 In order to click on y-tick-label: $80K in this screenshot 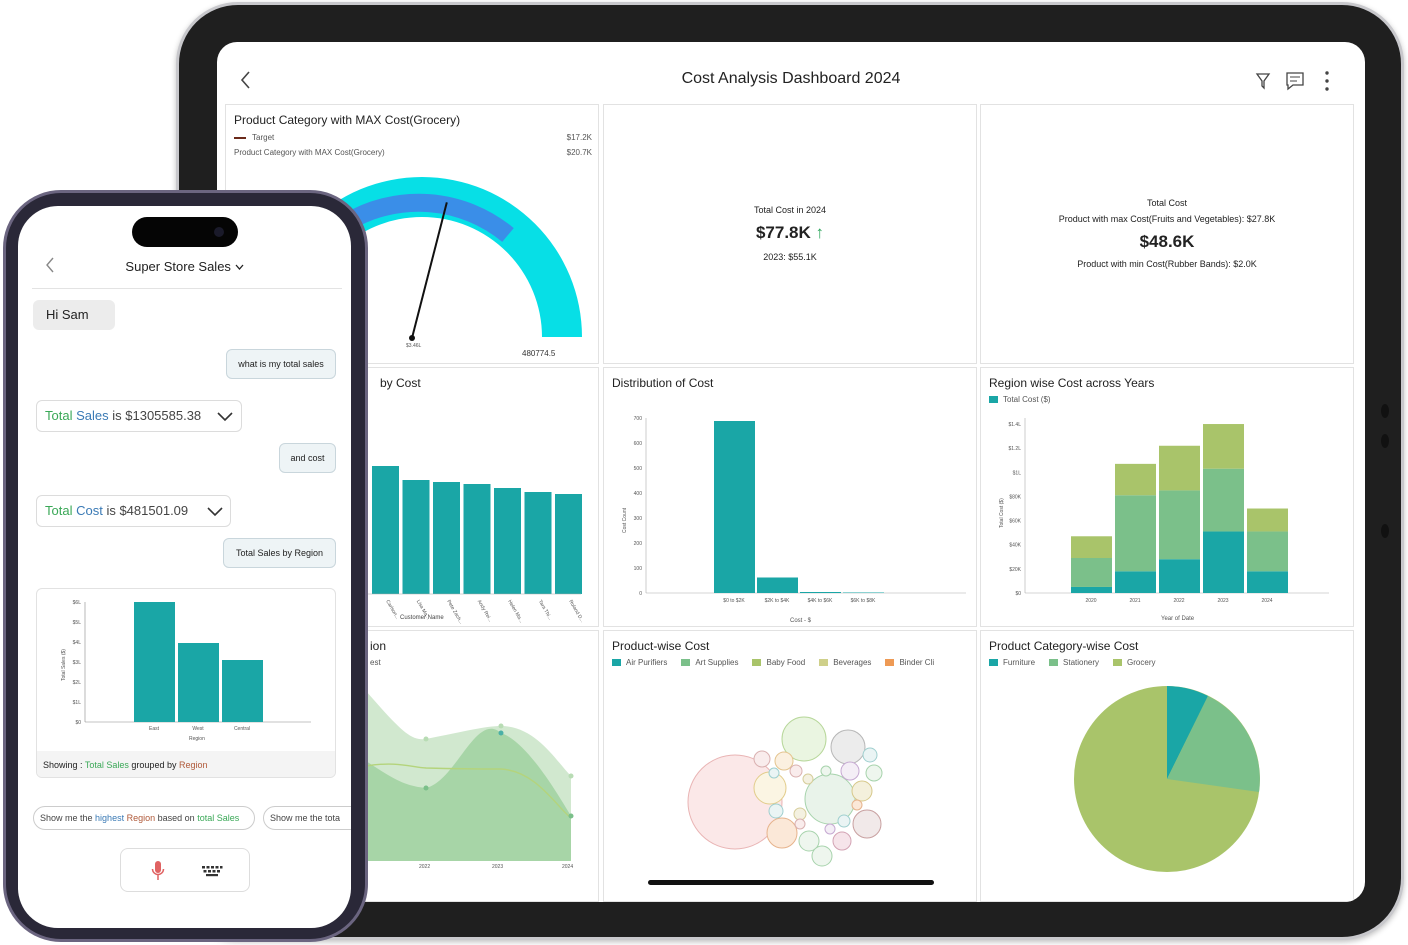, I will do `click(1015, 497)`.